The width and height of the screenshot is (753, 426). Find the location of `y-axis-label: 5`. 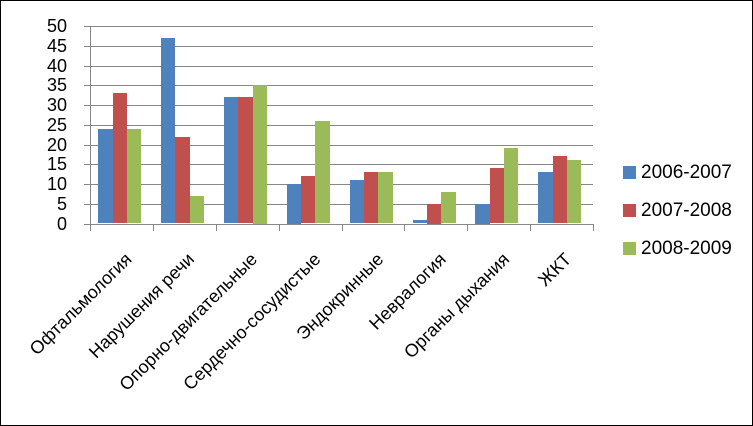

y-axis-label: 5 is located at coordinates (61, 204).